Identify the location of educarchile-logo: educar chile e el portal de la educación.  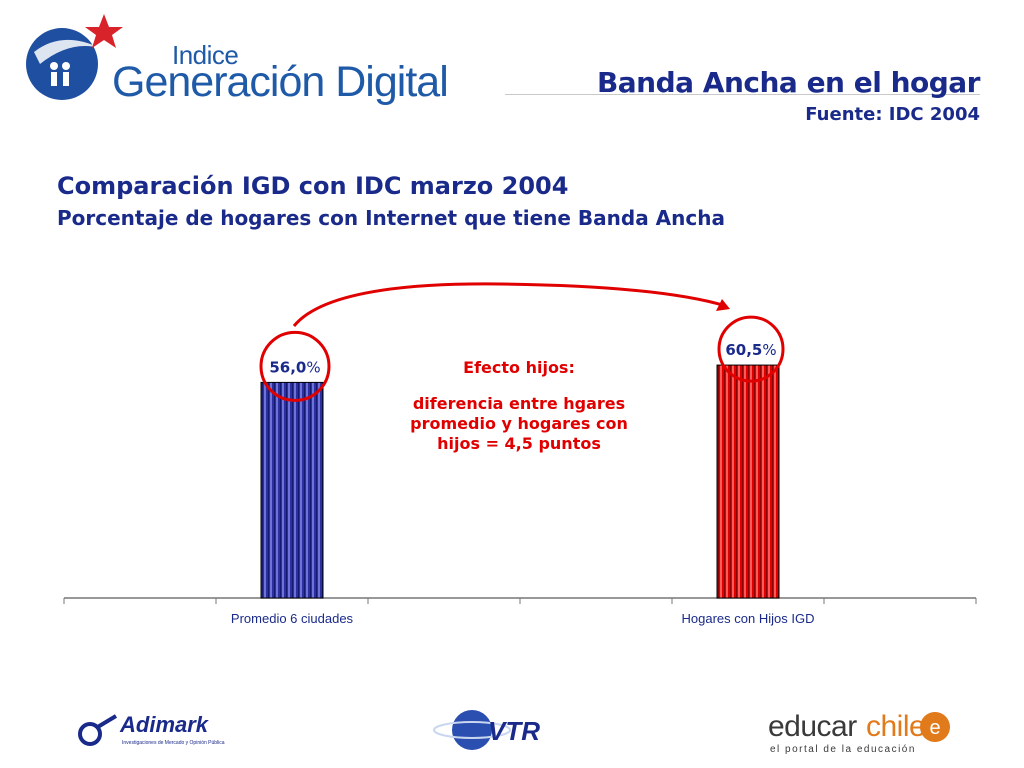
(863, 735).